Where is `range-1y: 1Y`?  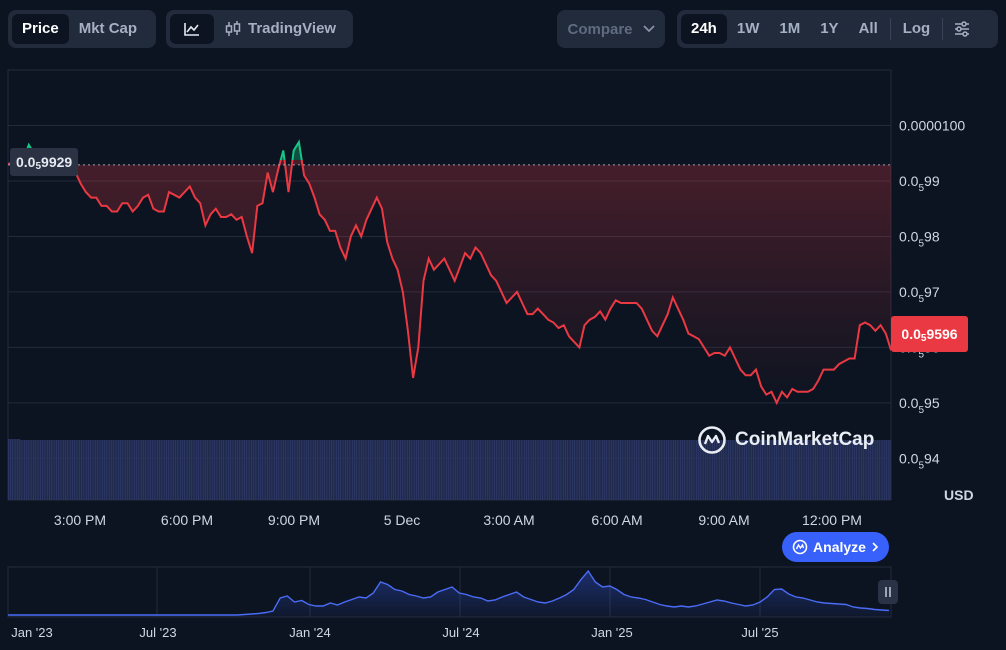 range-1y: 1Y is located at coordinates (829, 28).